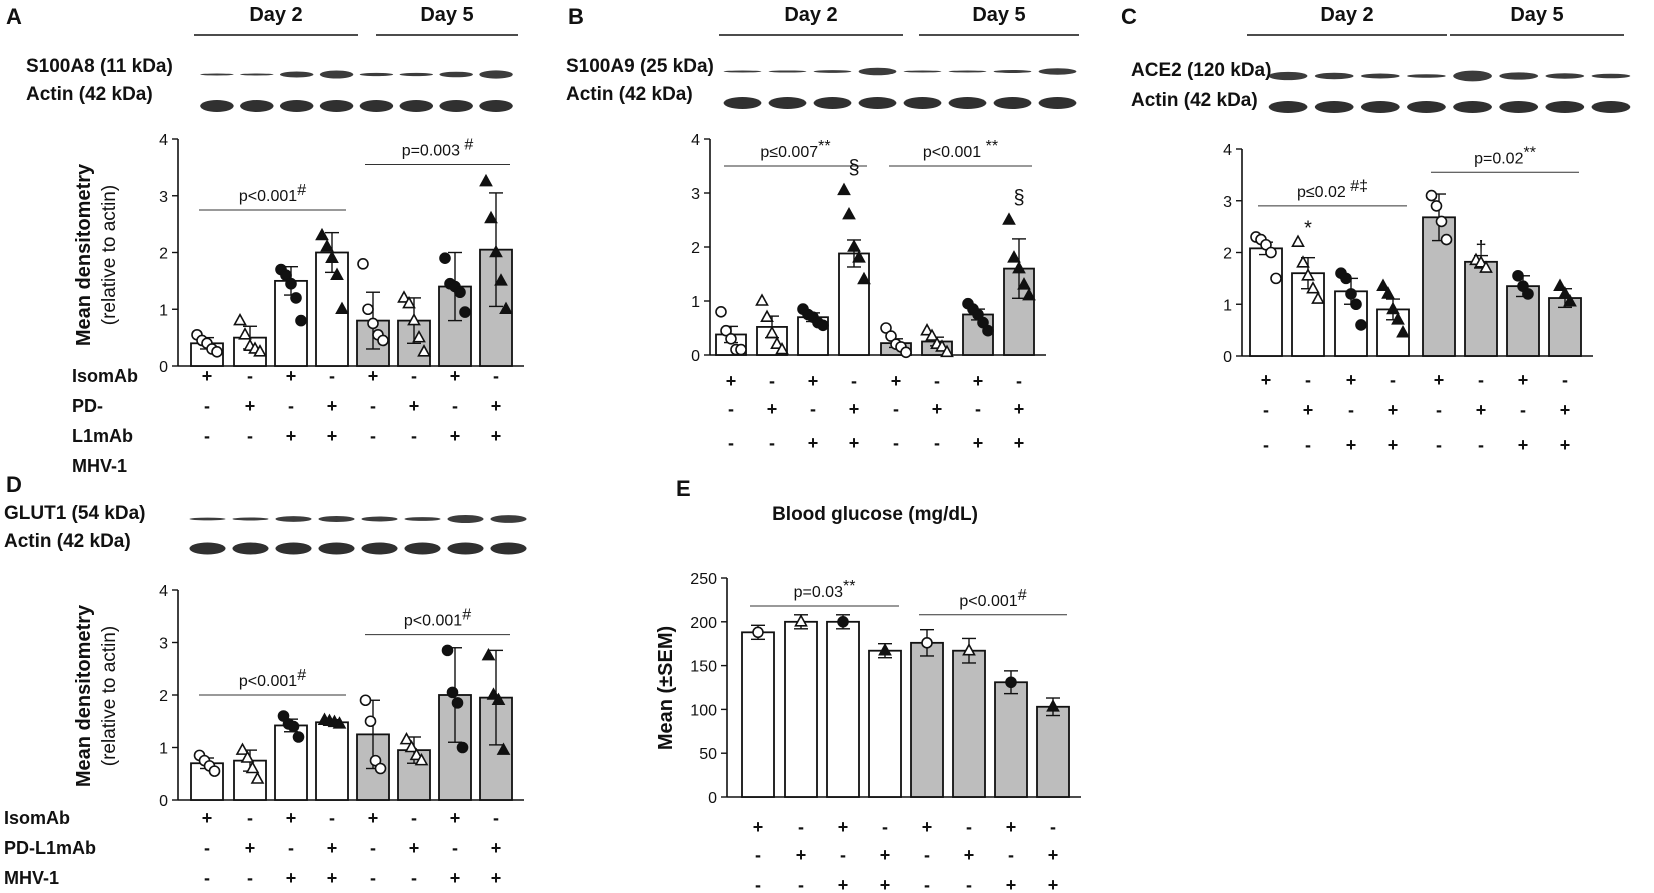 The image size is (1654, 893). What do you see at coordinates (875, 514) in the screenshot?
I see `chart-title: Blood glucose (mg/dL)` at bounding box center [875, 514].